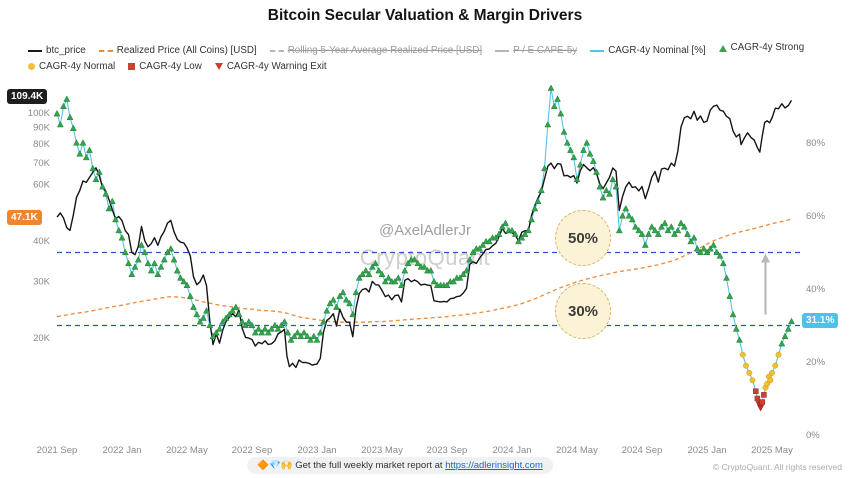 Image resolution: width=850 pixels, height=478 pixels. Describe the element at coordinates (66, 50) in the screenshot. I see `legend-item-label: btc_price` at that location.